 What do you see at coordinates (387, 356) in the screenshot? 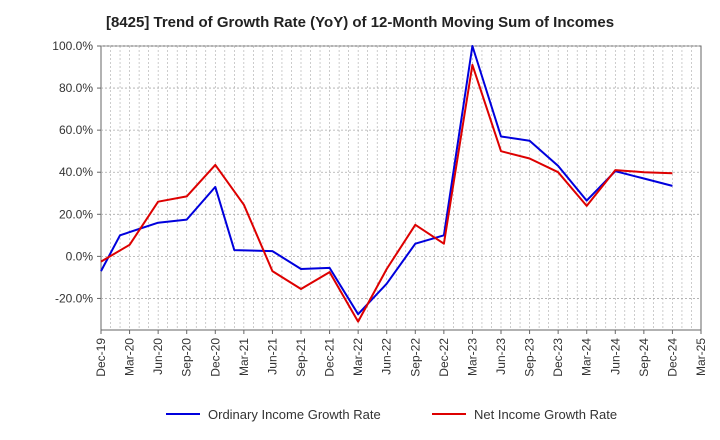
I see `x-tick-label: Jun-22` at bounding box center [387, 356].